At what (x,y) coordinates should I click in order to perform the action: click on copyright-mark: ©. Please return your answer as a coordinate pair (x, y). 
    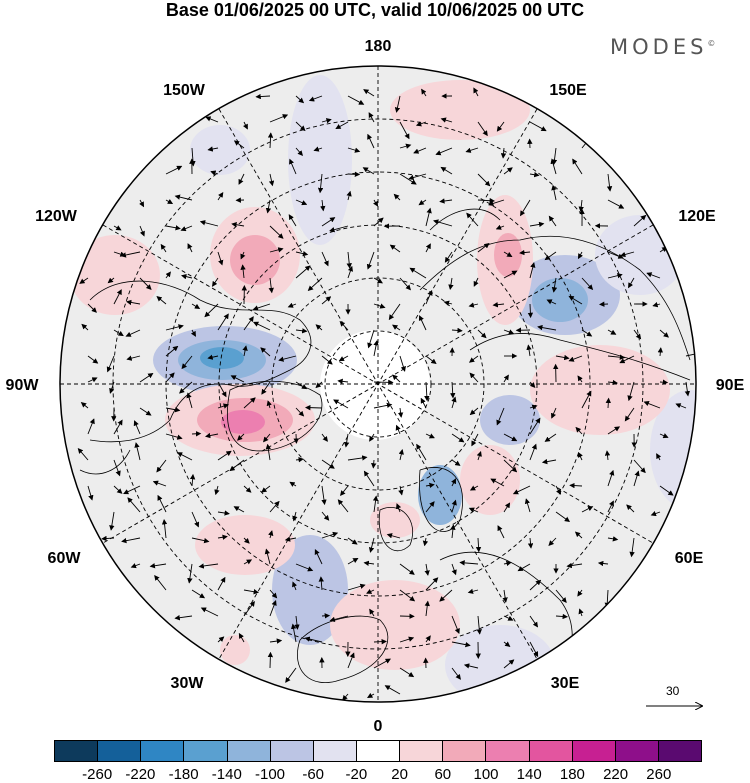
    Looking at the image, I should click on (711, 43).